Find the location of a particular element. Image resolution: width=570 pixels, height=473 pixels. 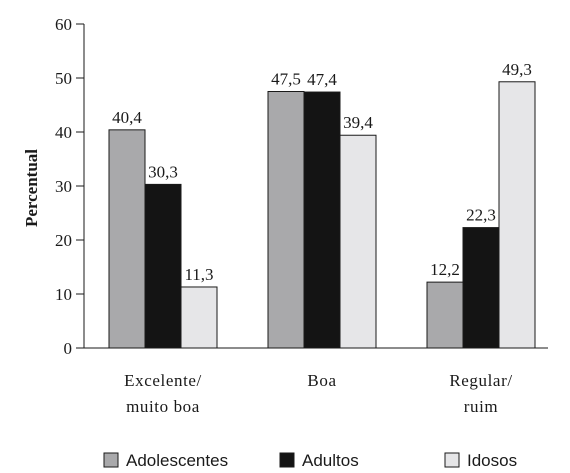

y-tick-label: 0 is located at coordinates (68, 348).